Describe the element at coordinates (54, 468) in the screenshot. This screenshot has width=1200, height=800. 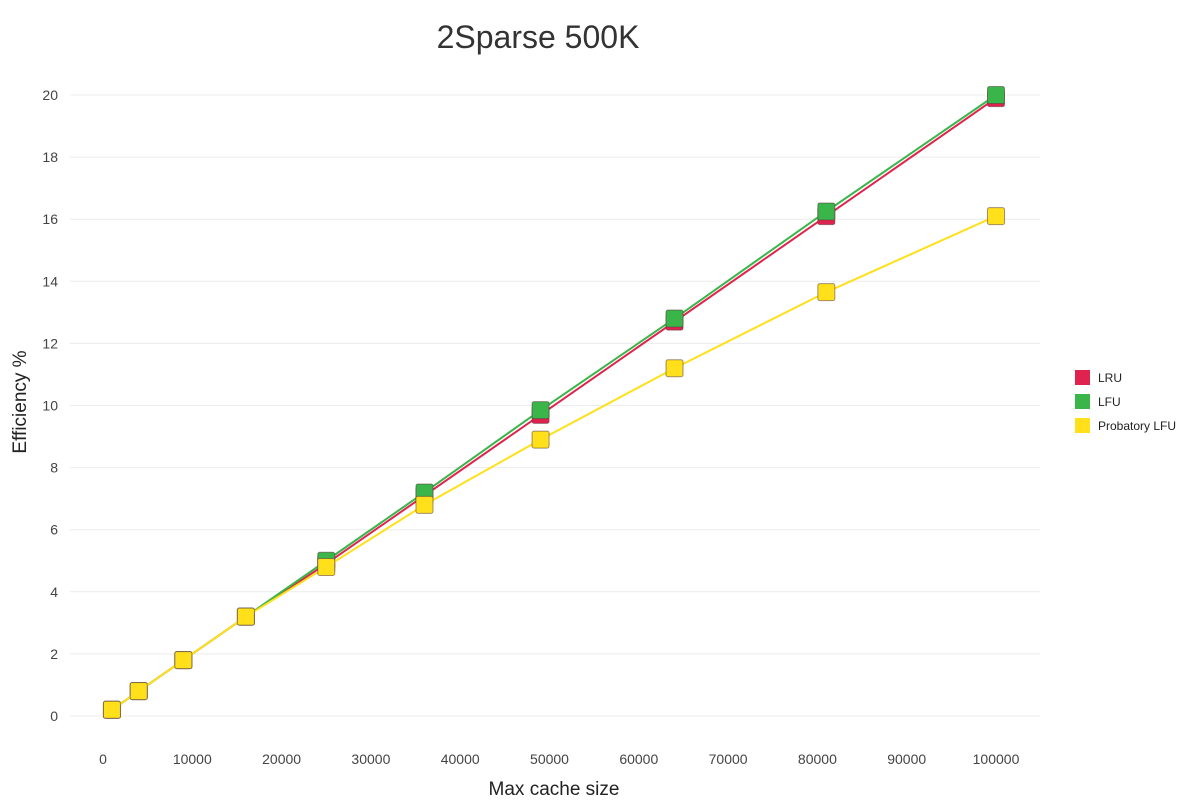
I see `y-tick-label: 8` at that location.